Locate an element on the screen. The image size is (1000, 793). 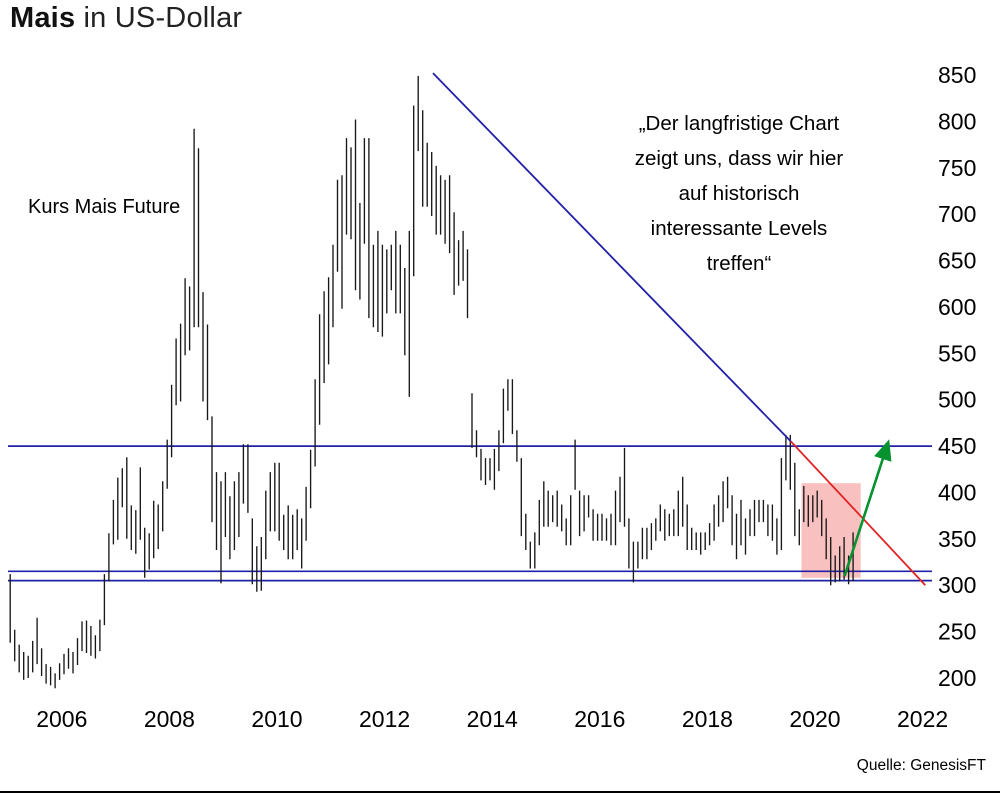
source-credit: Quelle: GenesisFT is located at coordinates (921, 765).